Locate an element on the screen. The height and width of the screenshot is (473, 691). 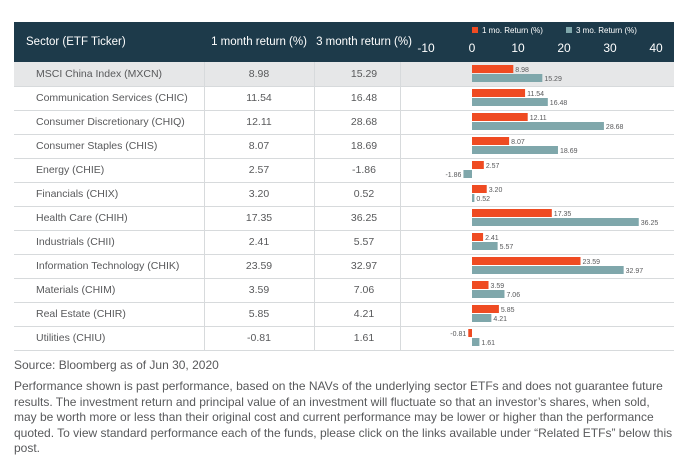
one-month-return: -0.81 is located at coordinates (259, 338).